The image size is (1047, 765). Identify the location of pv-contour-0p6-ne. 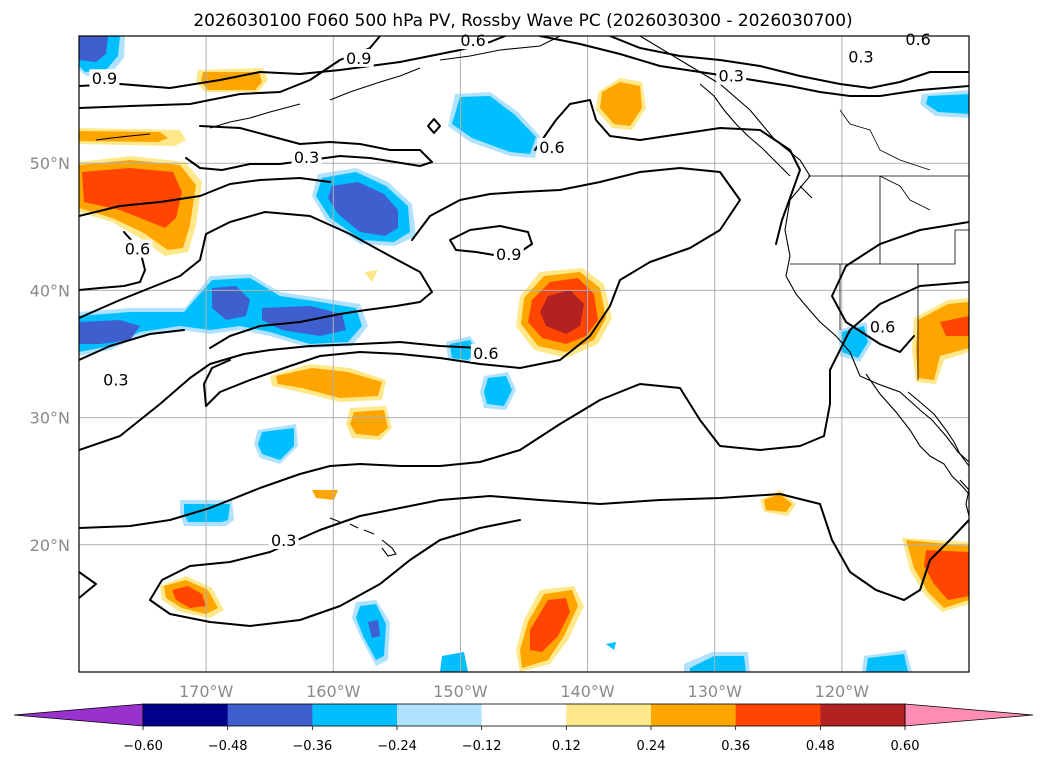
(789, 62).